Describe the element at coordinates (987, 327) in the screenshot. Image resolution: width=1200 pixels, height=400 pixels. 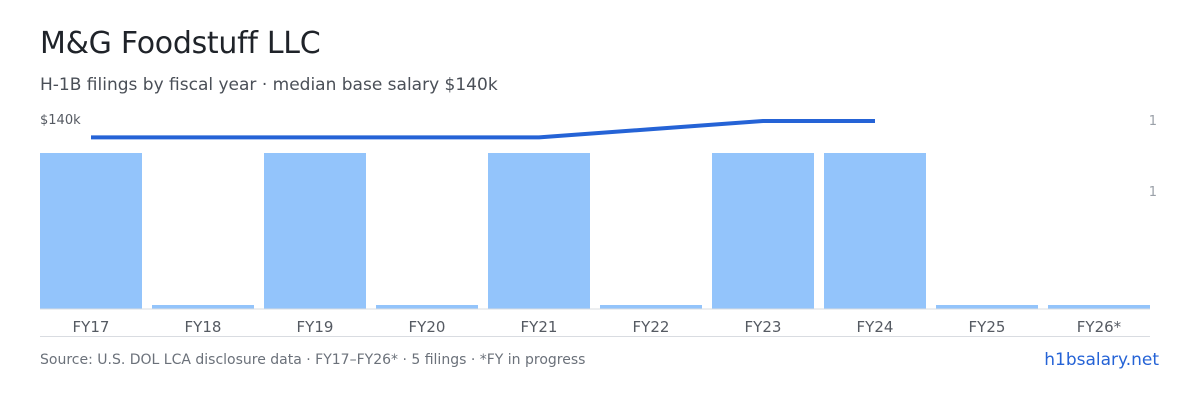
I see `x-tick-label: FY25` at that location.